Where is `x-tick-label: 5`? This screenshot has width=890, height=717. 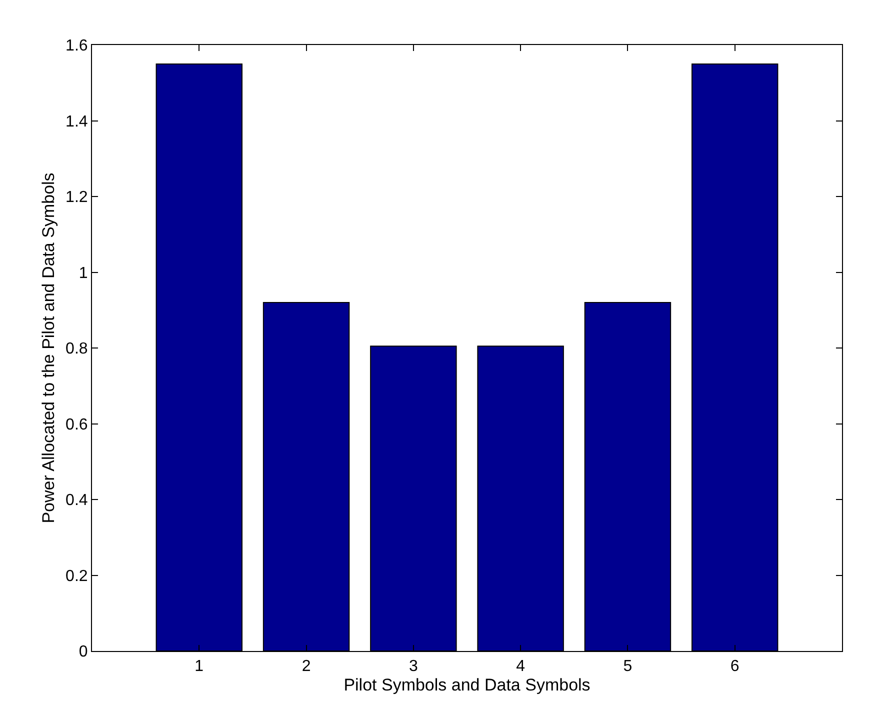 x-tick-label: 5 is located at coordinates (627, 667).